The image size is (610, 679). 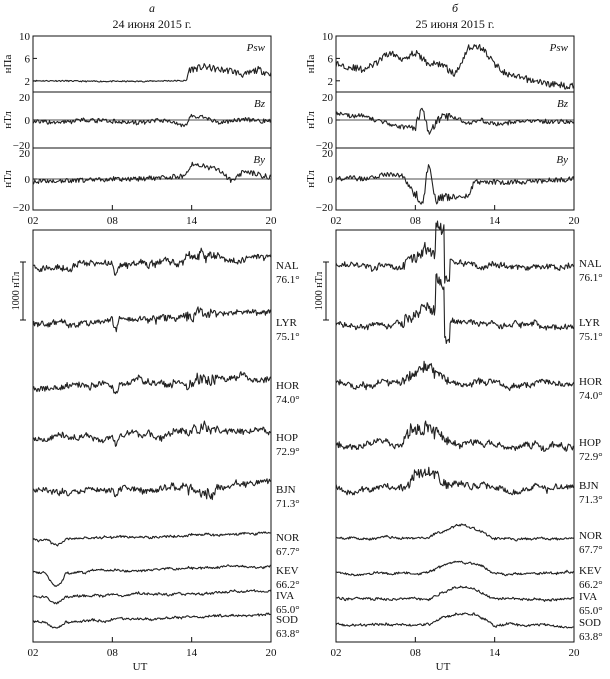 I want to click on panel-a-letter: а, so click(x=152, y=8).